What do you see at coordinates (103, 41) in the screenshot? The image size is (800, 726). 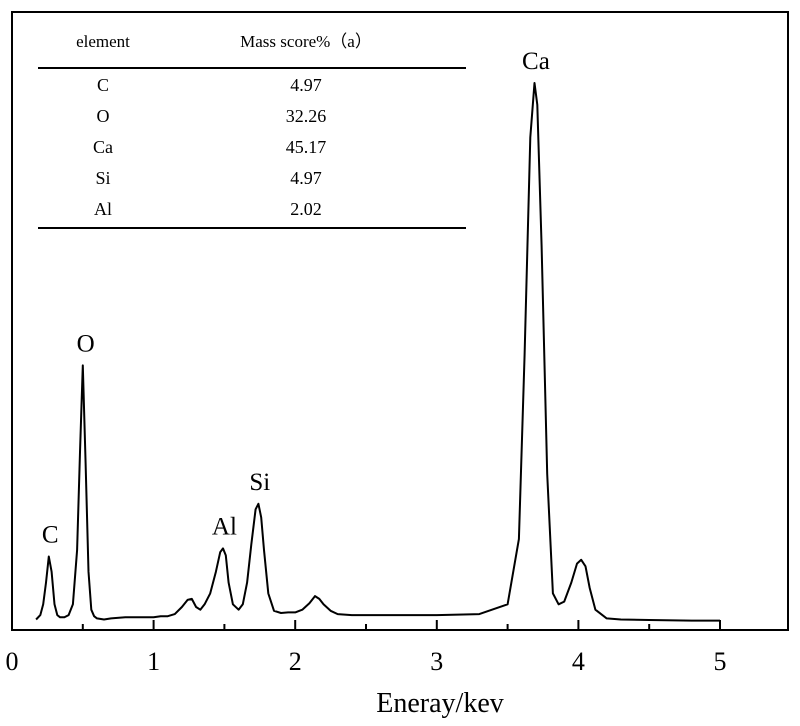 I see `table-header-element: element` at bounding box center [103, 41].